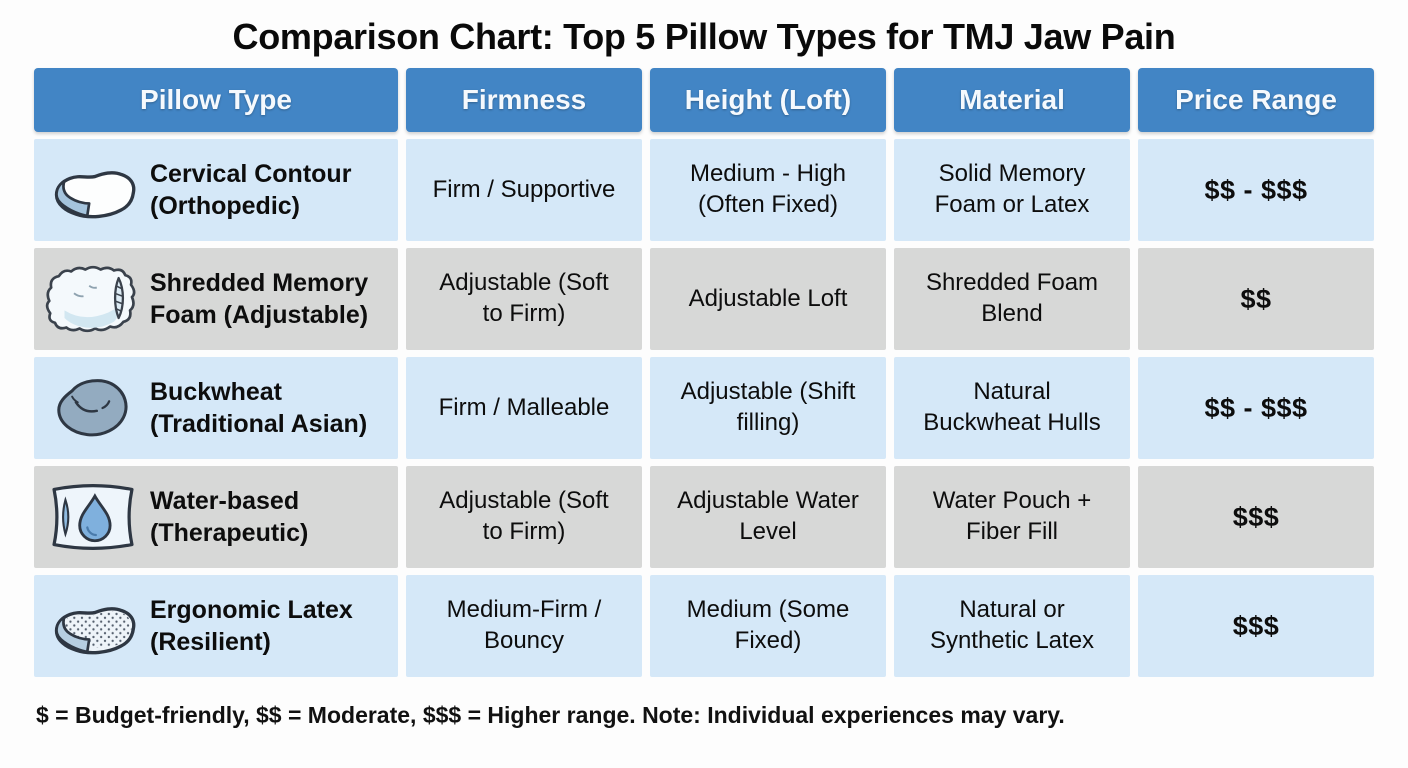  I want to click on material-cell: Natural Buckwheat Hulls, so click(1012, 408).